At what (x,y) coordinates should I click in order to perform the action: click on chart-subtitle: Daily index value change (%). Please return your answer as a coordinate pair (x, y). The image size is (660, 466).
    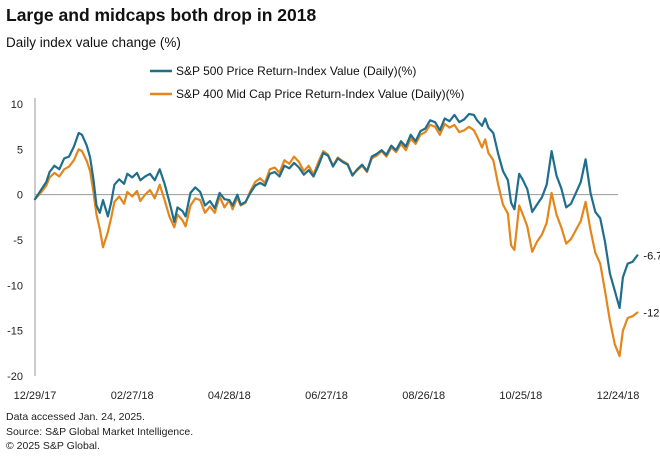
    Looking at the image, I should click on (93, 42).